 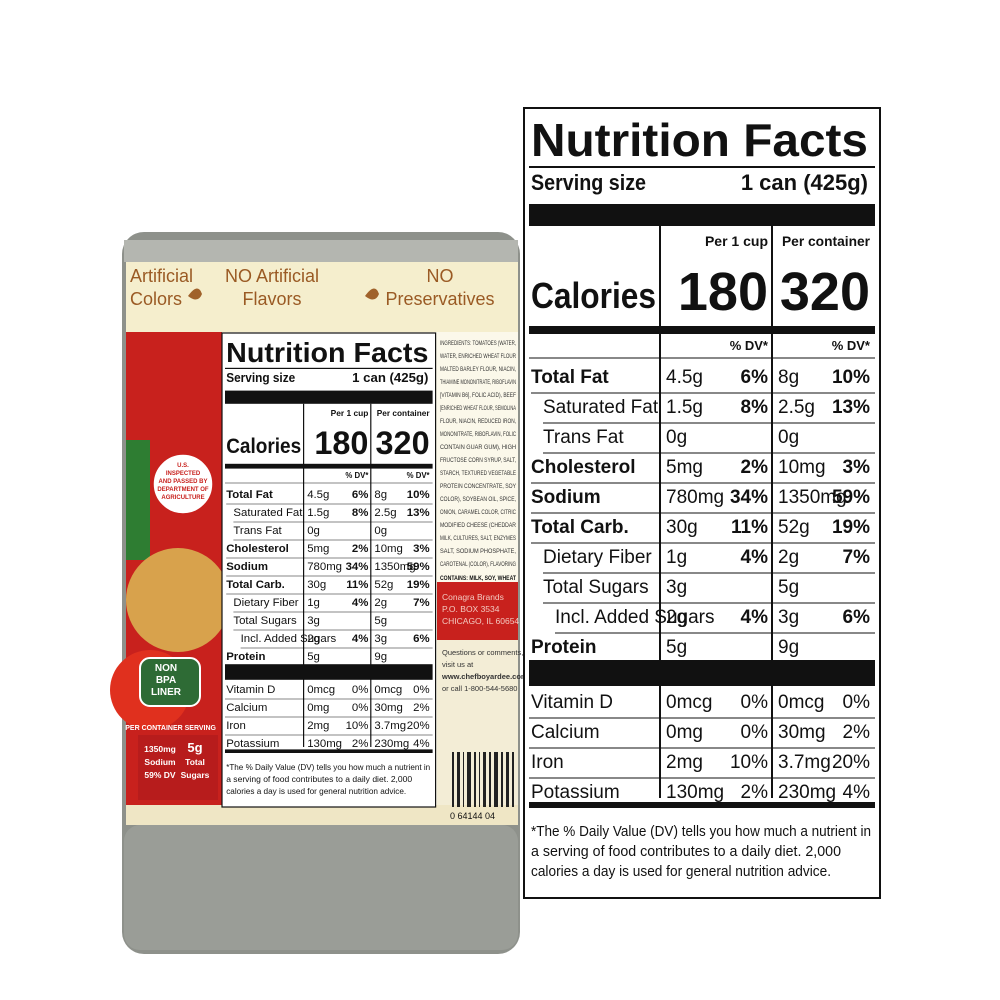 I want to click on nutrient-name: Total Carb., so click(x=255, y=585).